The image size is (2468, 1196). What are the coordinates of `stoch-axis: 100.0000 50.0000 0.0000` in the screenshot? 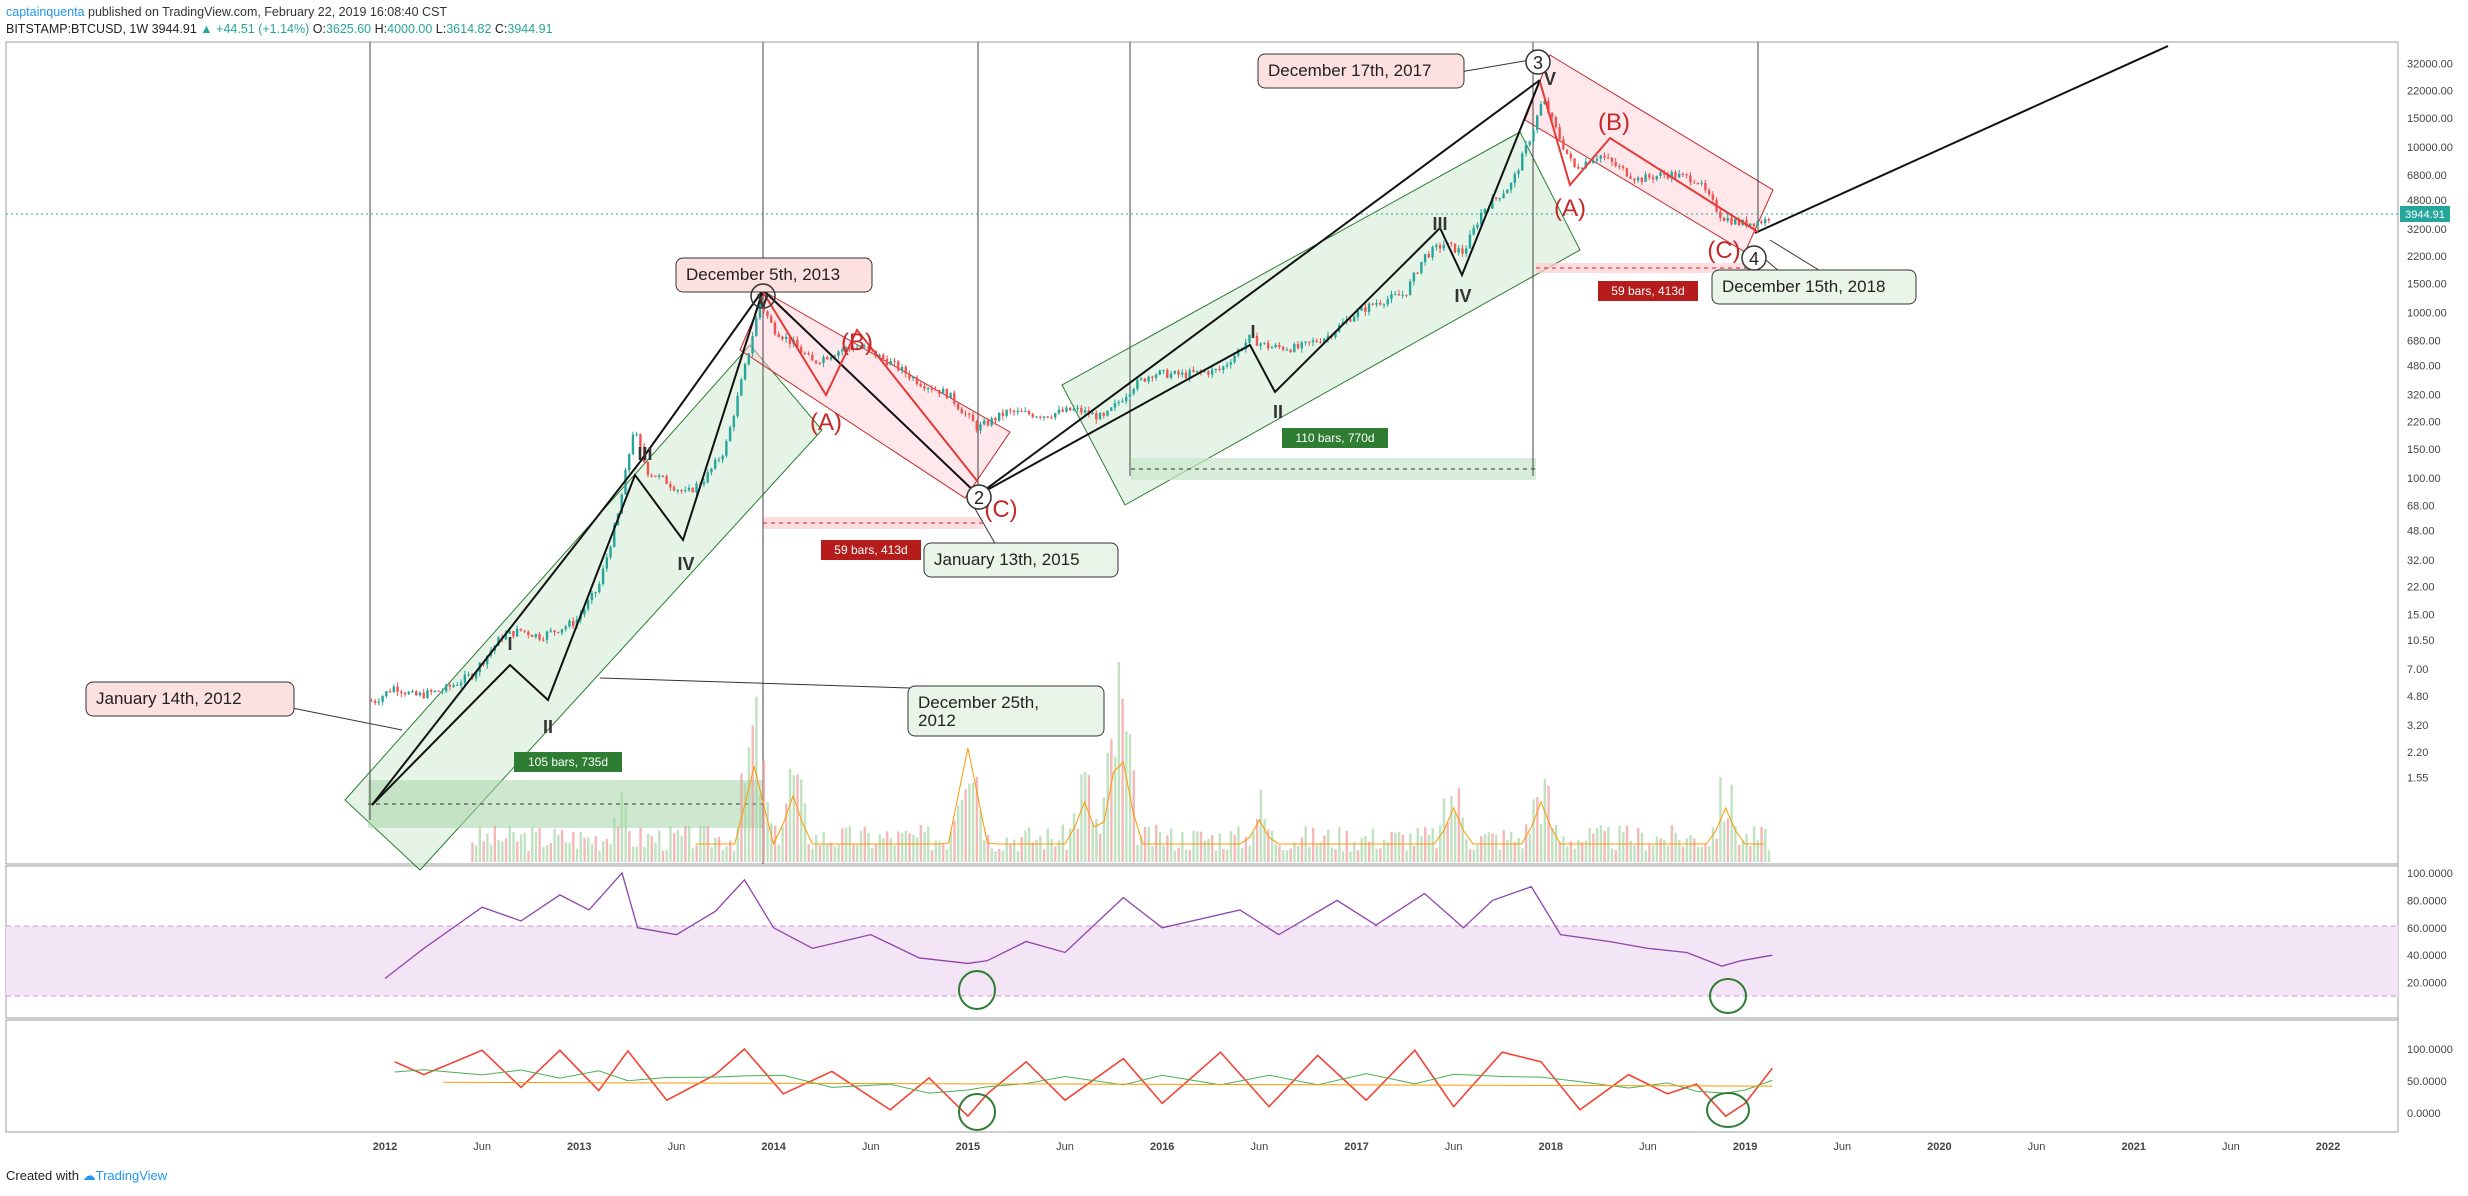 It's located at (2430, 1082).